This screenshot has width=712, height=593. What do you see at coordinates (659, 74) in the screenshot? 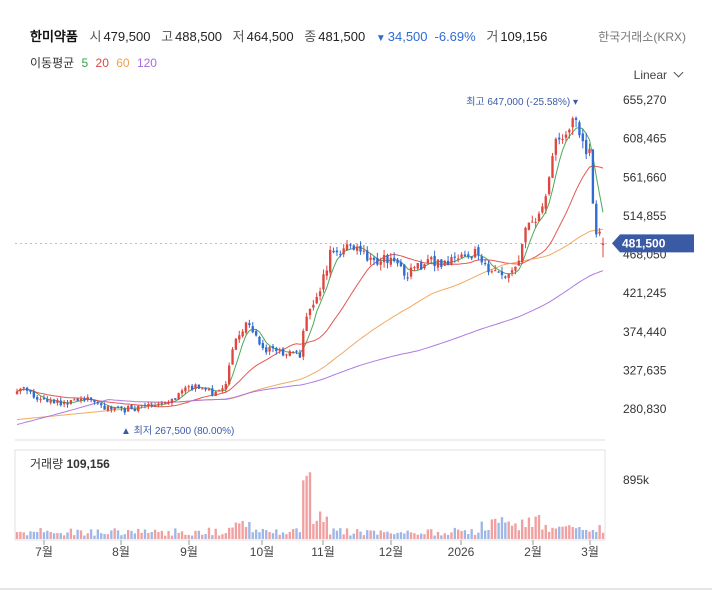
I see `scale-mode-dropdown: Linear` at bounding box center [659, 74].